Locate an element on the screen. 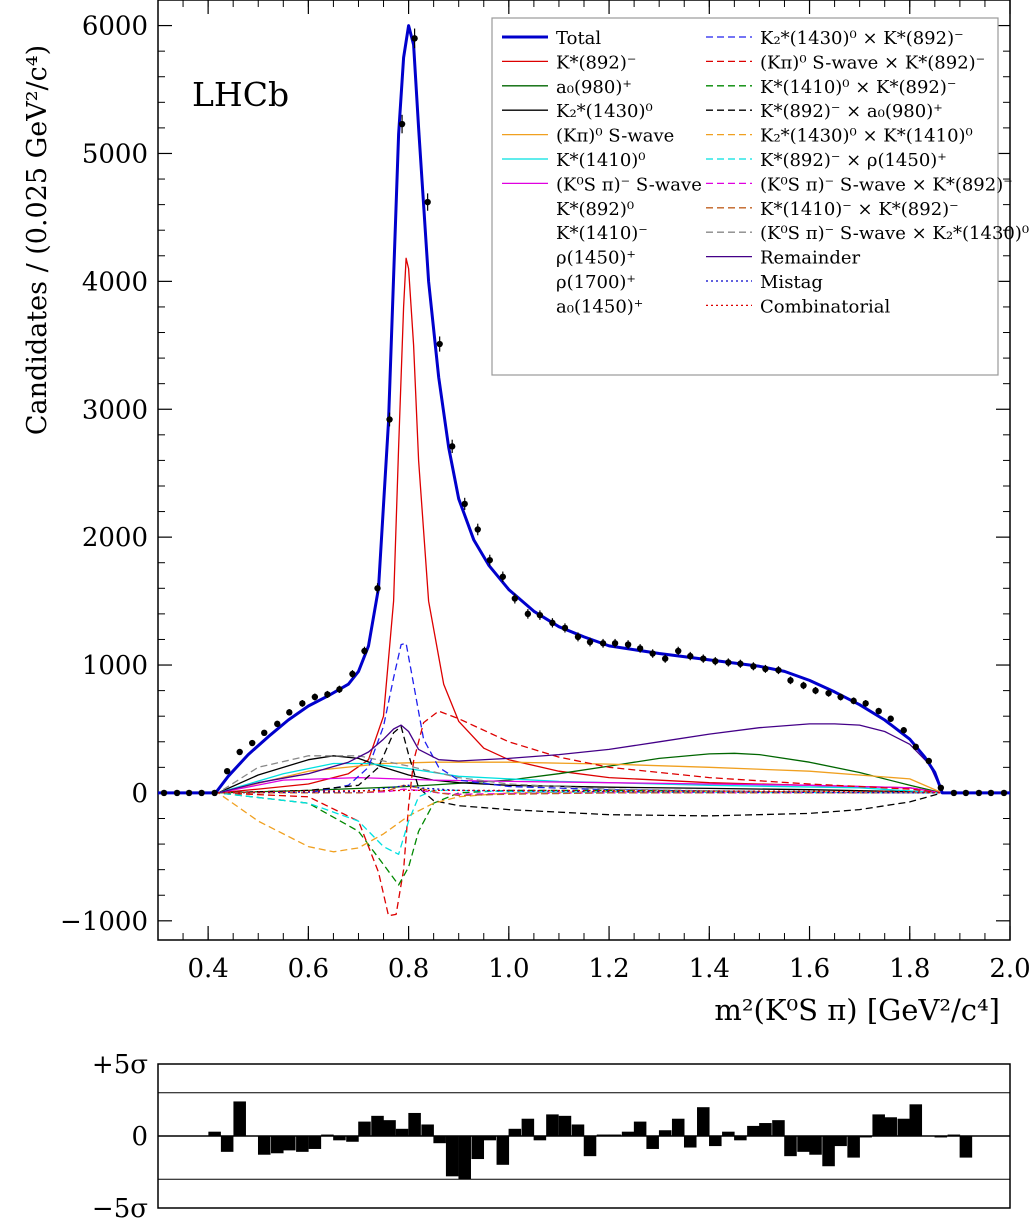 The height and width of the screenshot is (1222, 1035). legend-label: K₂*(1430)⁰ is located at coordinates (604, 111).